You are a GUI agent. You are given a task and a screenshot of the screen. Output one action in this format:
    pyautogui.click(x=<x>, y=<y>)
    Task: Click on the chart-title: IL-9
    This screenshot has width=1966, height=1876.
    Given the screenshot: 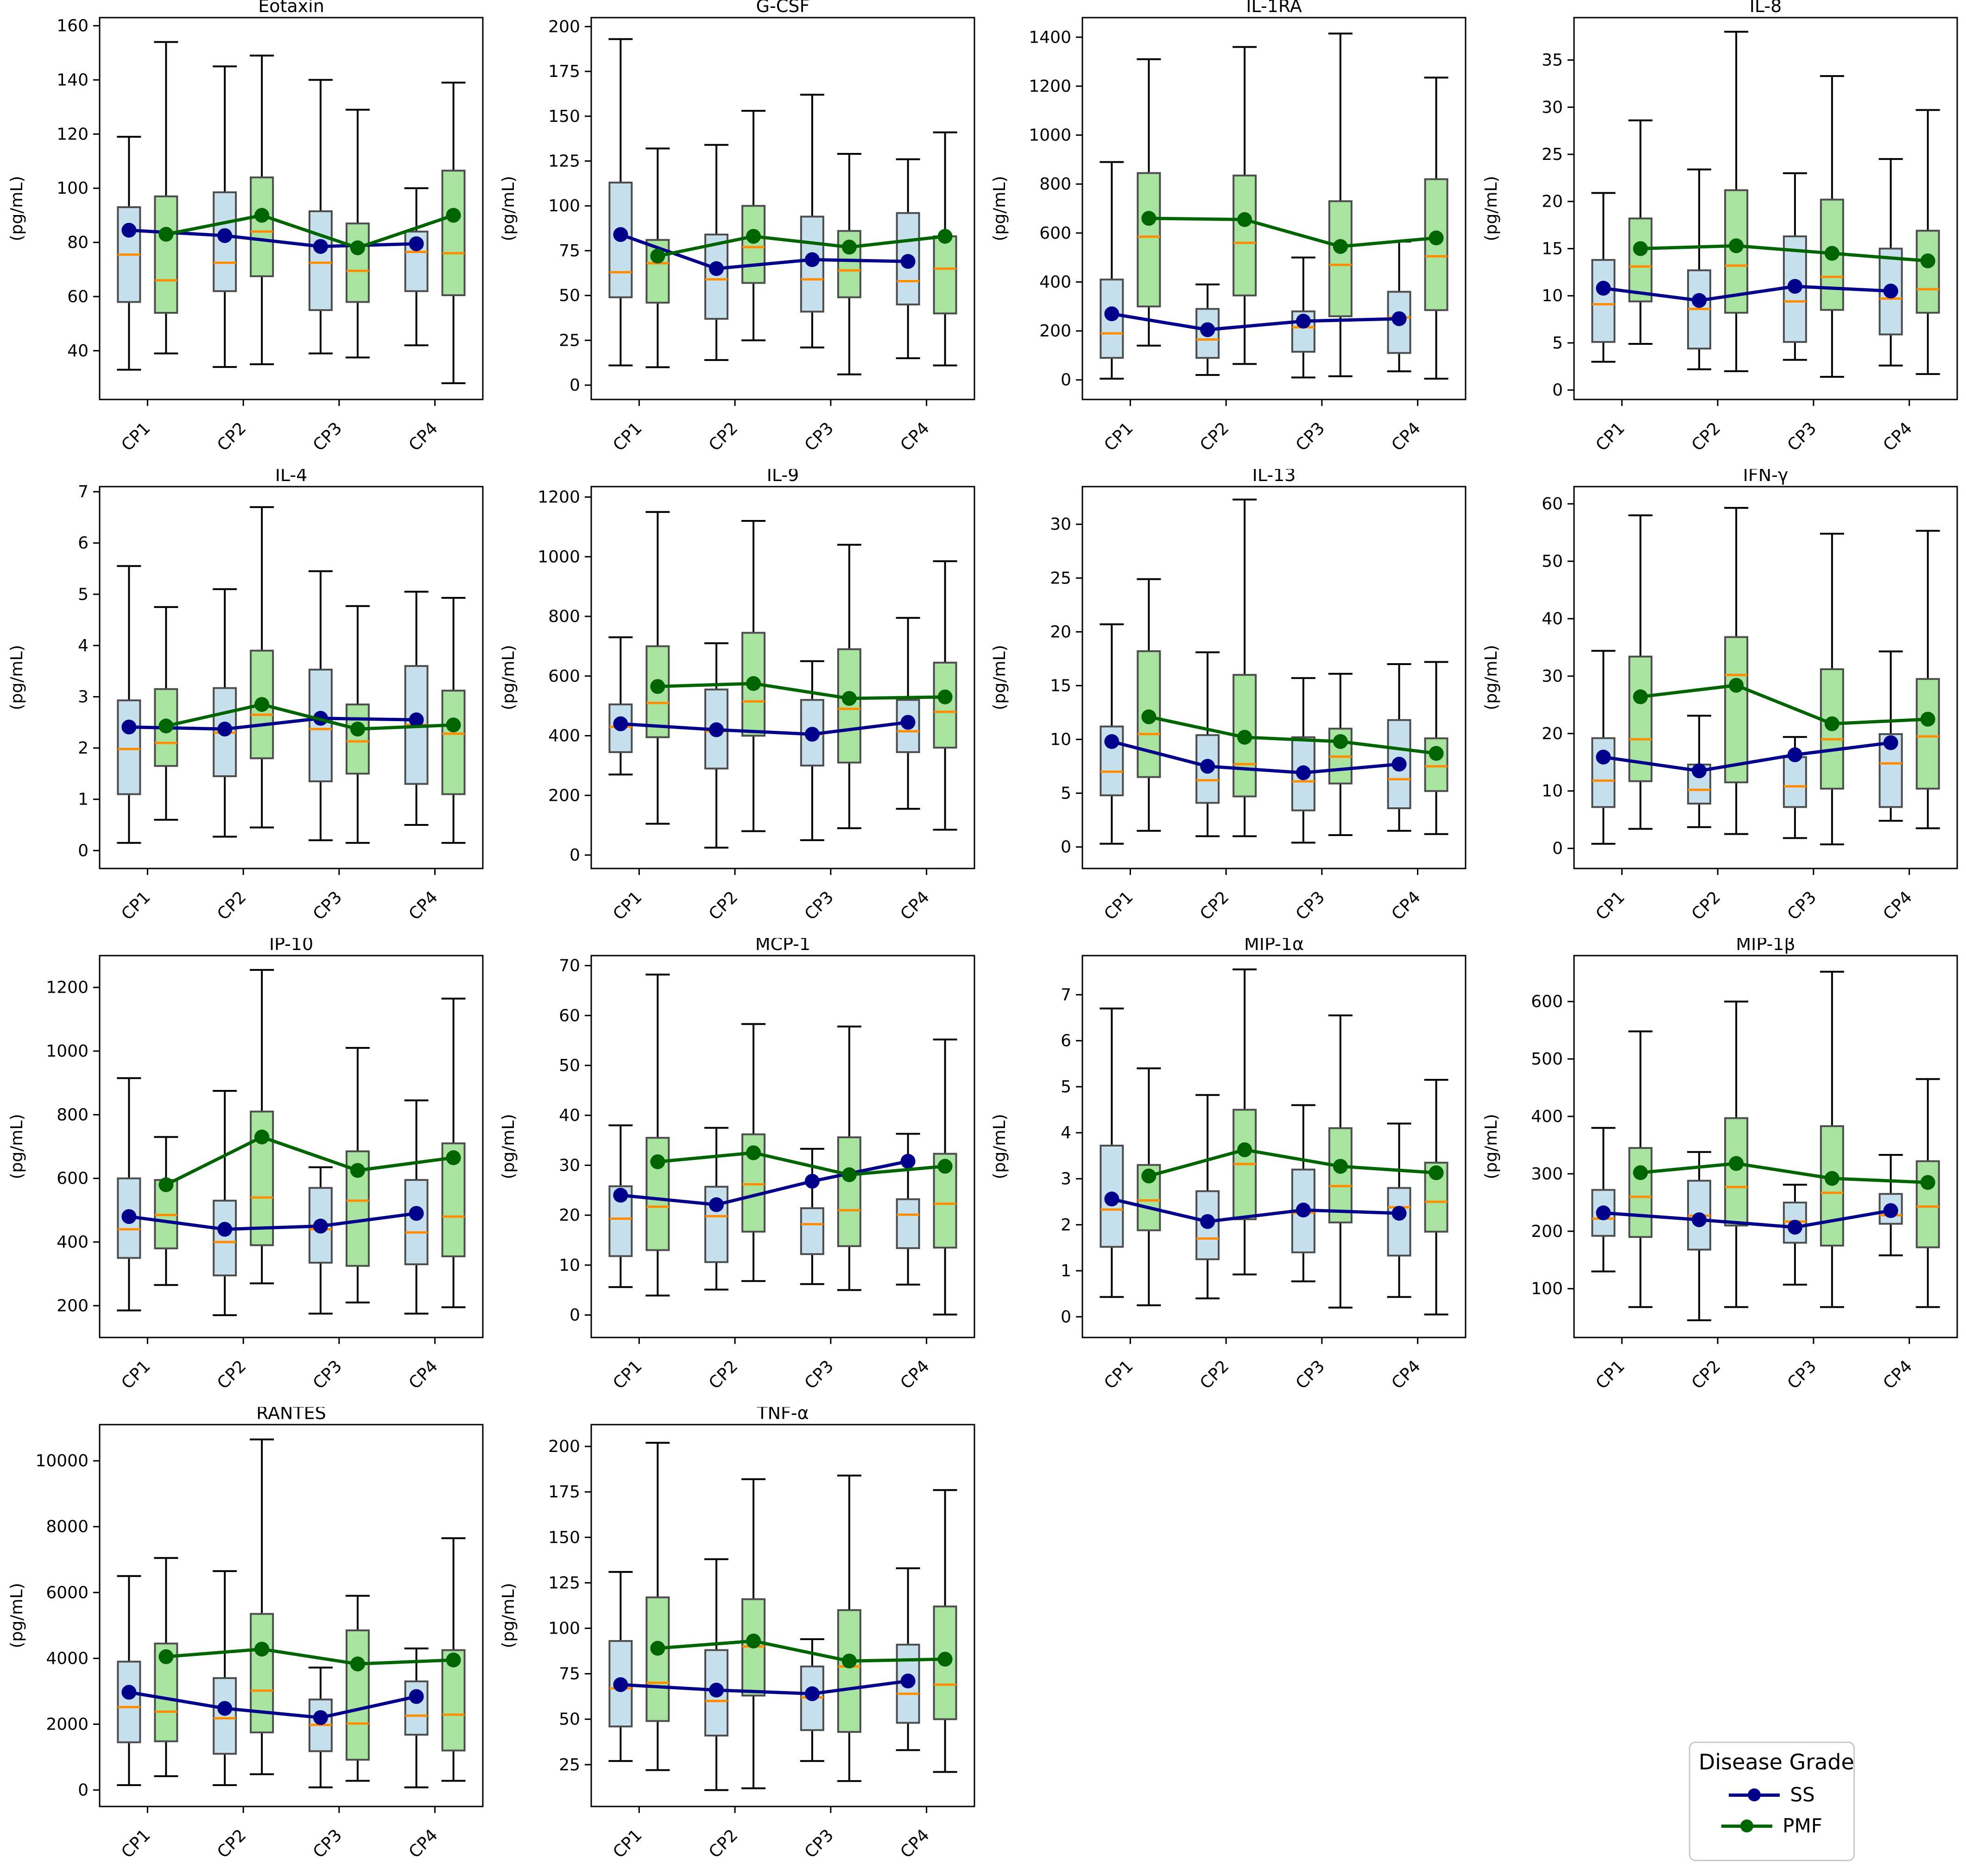 What is the action you would take?
    pyautogui.click(x=783, y=477)
    